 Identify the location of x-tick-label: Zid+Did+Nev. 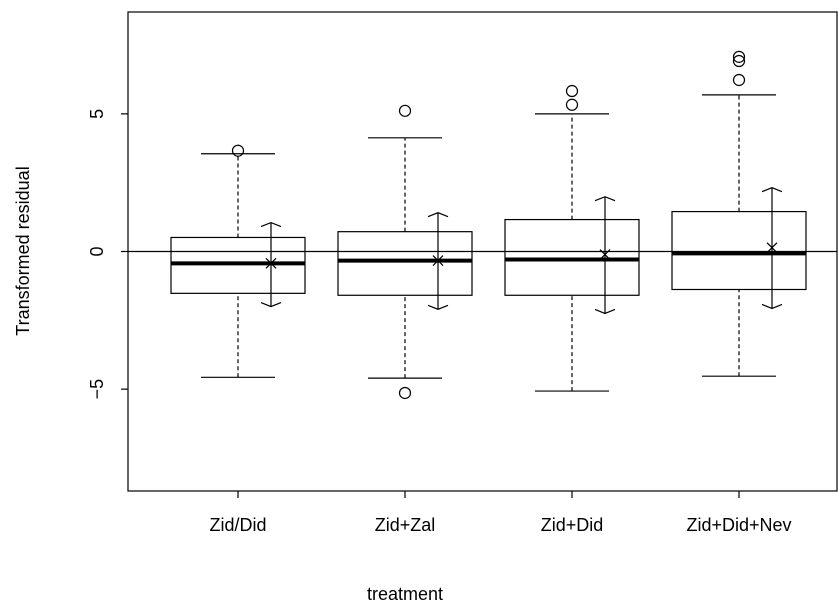
(738, 525).